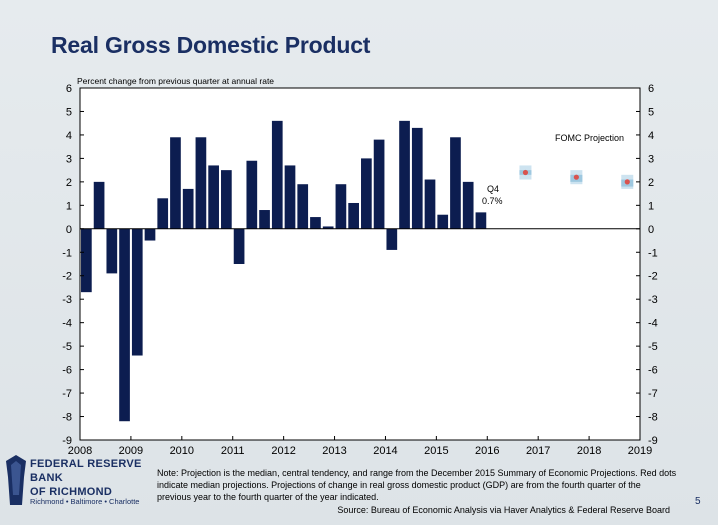  I want to click on y-tick-label-left: 2, so click(69, 183).